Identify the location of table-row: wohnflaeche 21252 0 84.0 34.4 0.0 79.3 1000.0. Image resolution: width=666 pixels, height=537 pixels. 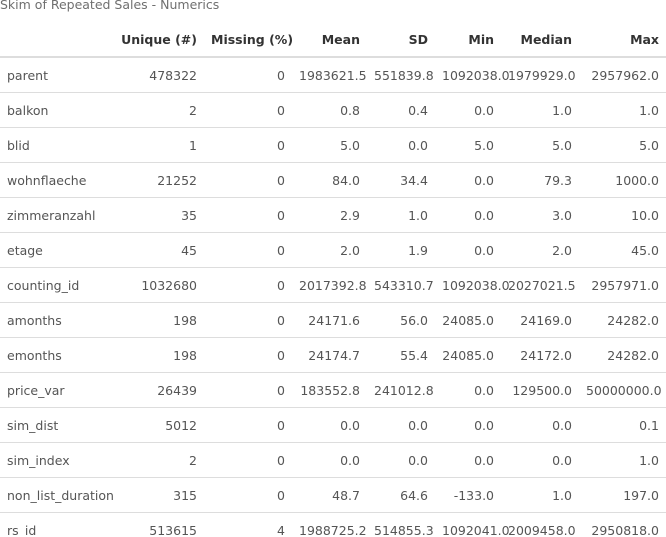
(333, 180).